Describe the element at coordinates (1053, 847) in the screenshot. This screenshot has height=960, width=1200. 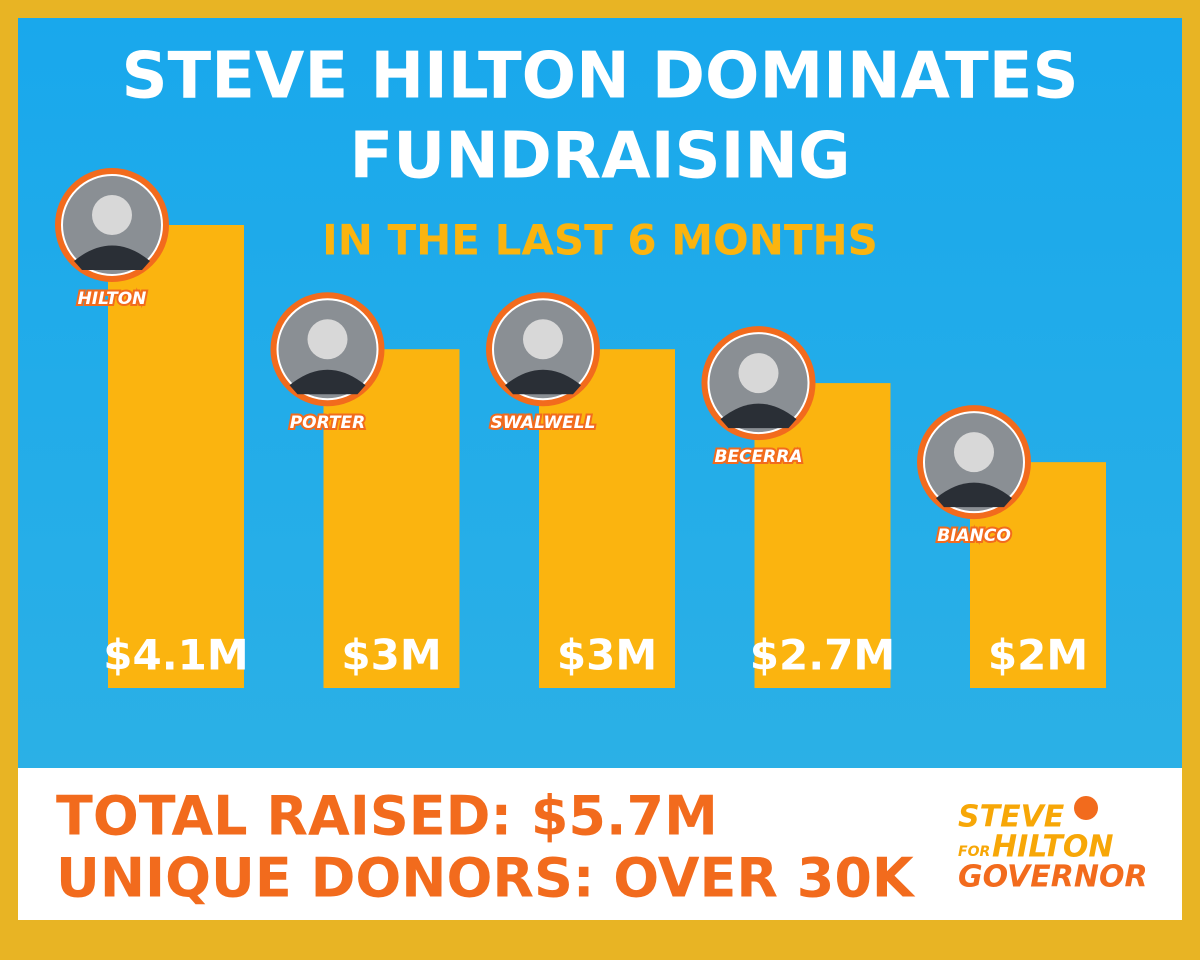
I see `logo-text: HILTON` at that location.